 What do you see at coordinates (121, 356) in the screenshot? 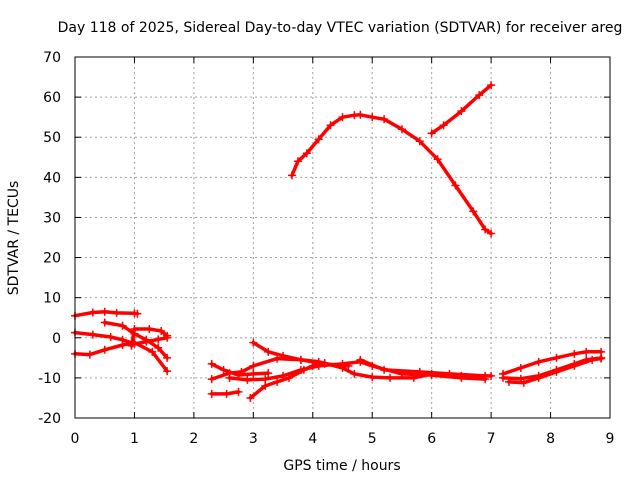
I see `series-line-sat-c` at bounding box center [121, 356].